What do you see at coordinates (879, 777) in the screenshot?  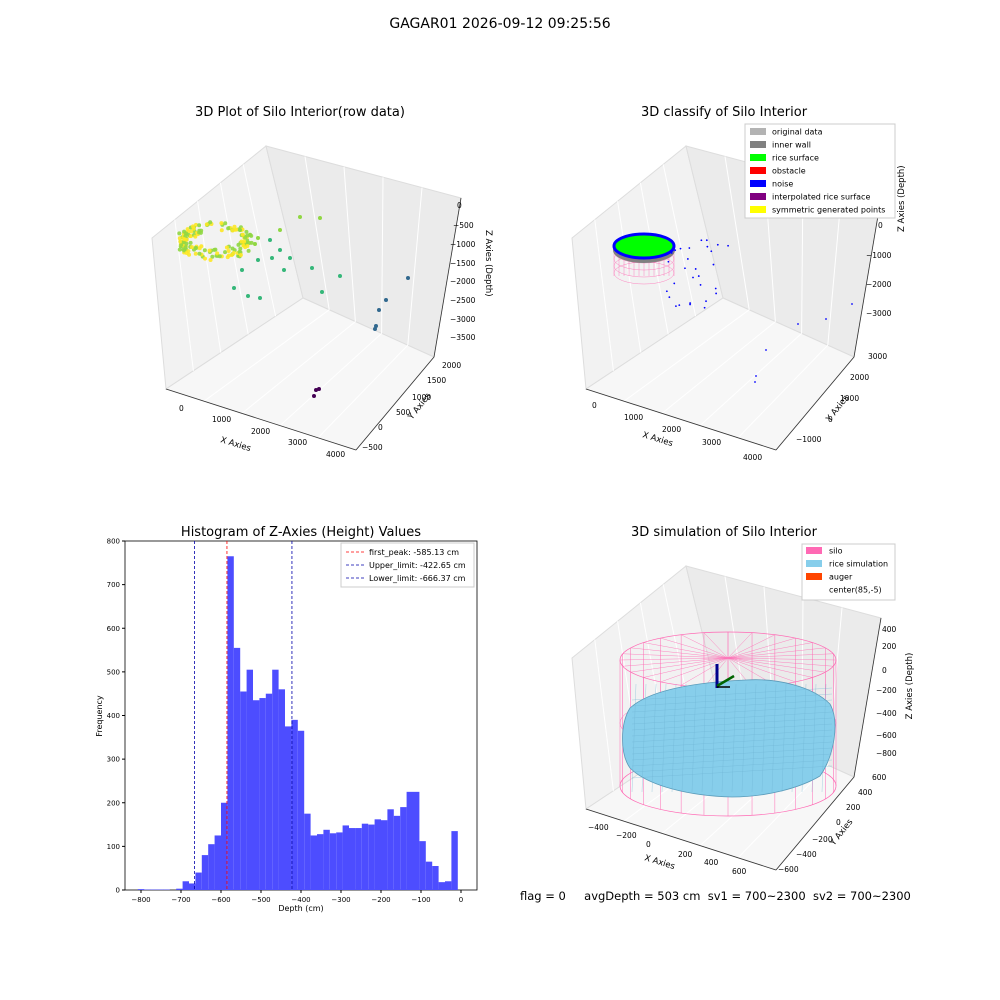 I see `y-tick: 600` at bounding box center [879, 777].